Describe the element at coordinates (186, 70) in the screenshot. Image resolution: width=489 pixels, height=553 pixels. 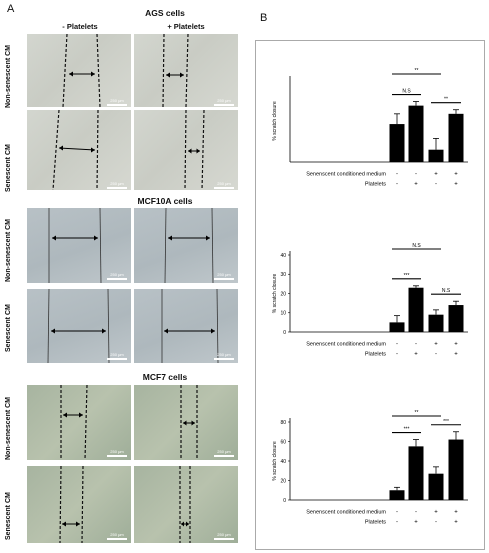
I see `micrograph-ags-non-plus: 250 μm` at that location.